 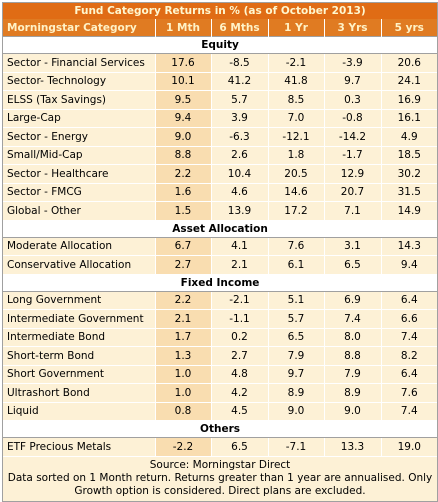 What do you see at coordinates (352, 211) in the screenshot?
I see `cell-3-years: 7.1` at bounding box center [352, 211].